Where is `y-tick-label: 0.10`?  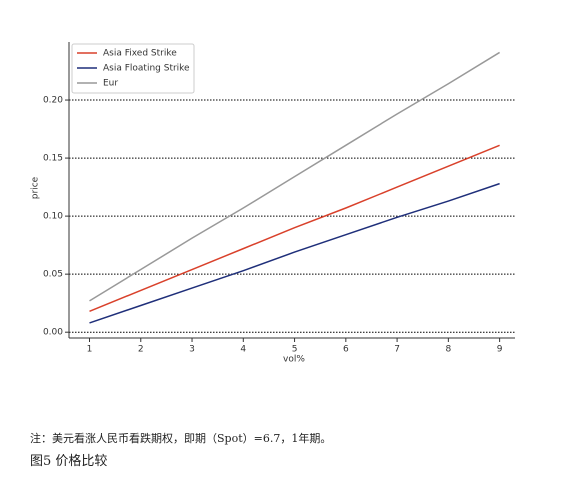 y-tick-label: 0.10 is located at coordinates (53, 217).